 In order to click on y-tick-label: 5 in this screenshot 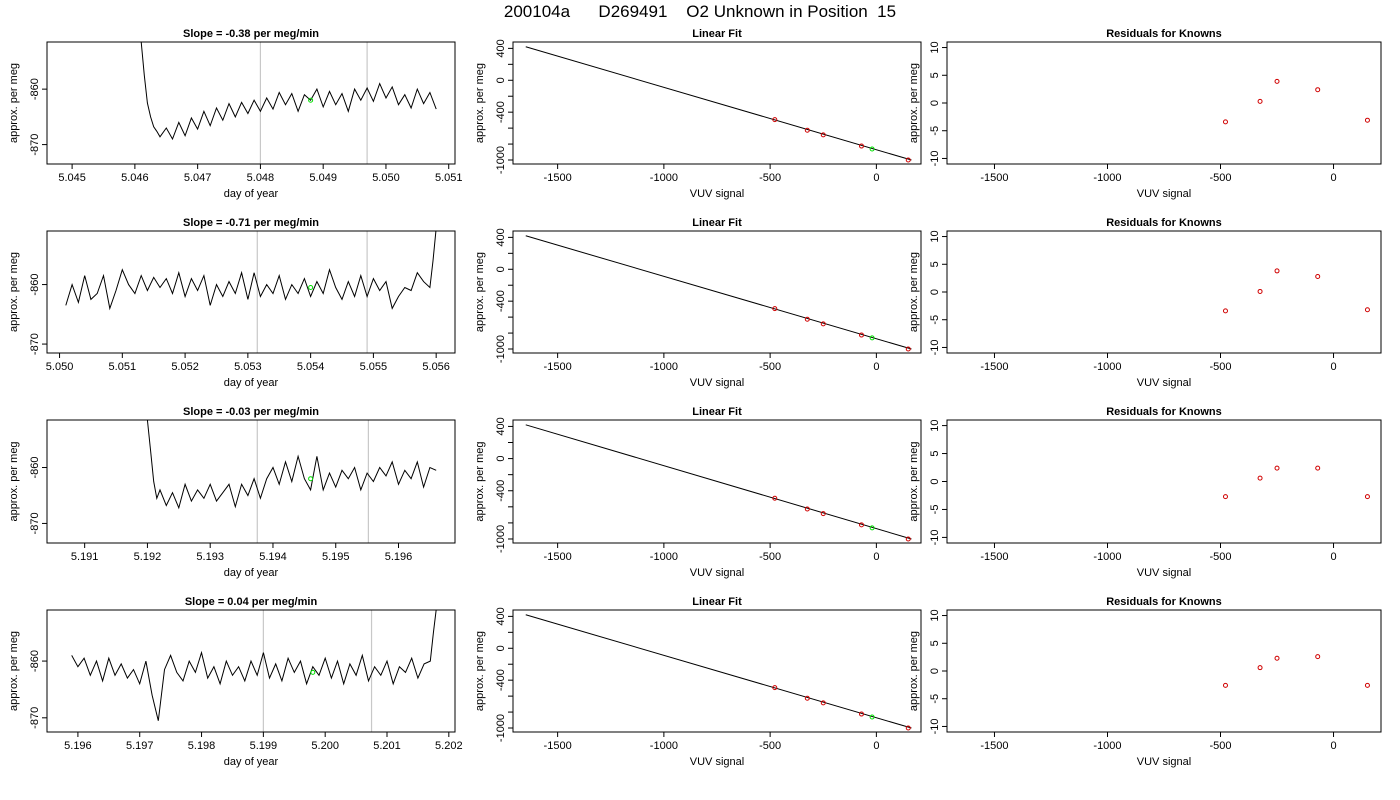, I will do `click(935, 264)`.